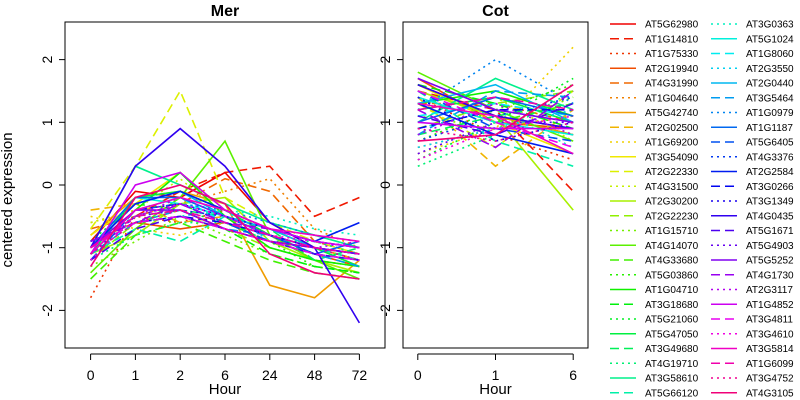 The image size is (800, 400). Describe the element at coordinates (770, 69) in the screenshot. I see `legend-label: AT2G3550` at that location.